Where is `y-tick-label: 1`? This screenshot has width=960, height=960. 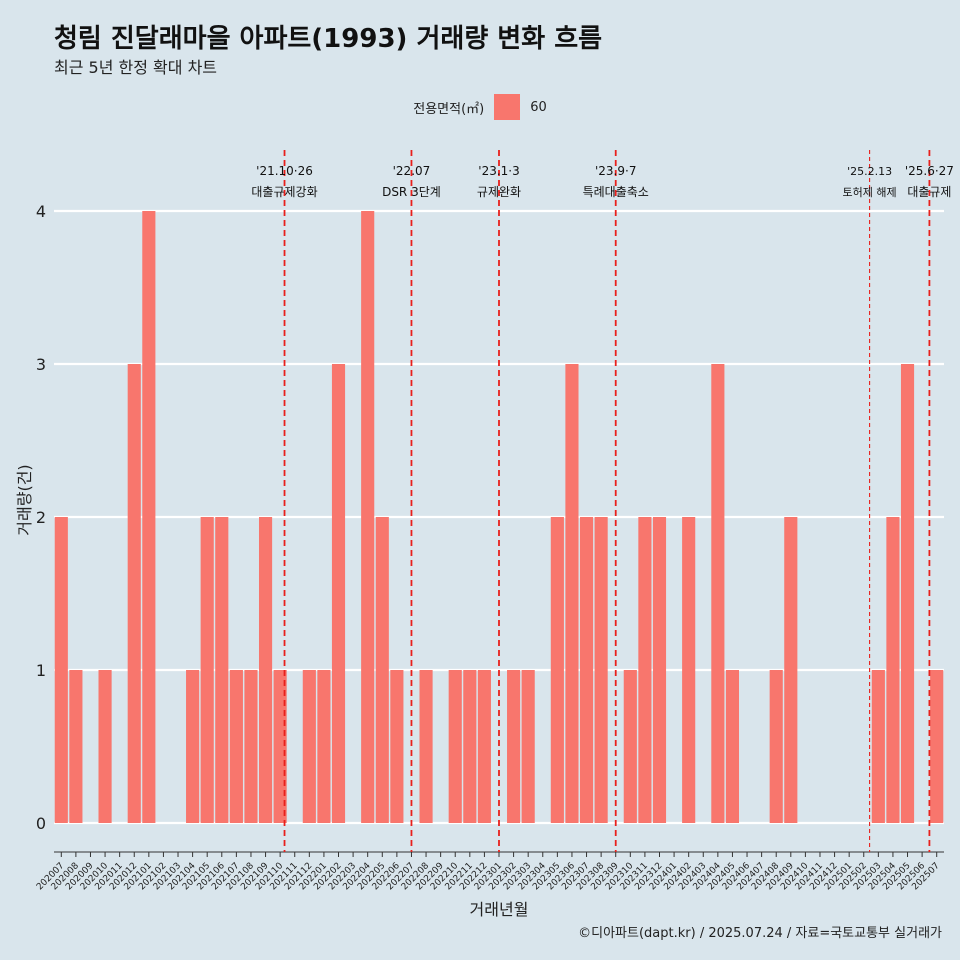
y-tick-label: 1 is located at coordinates (41, 670).